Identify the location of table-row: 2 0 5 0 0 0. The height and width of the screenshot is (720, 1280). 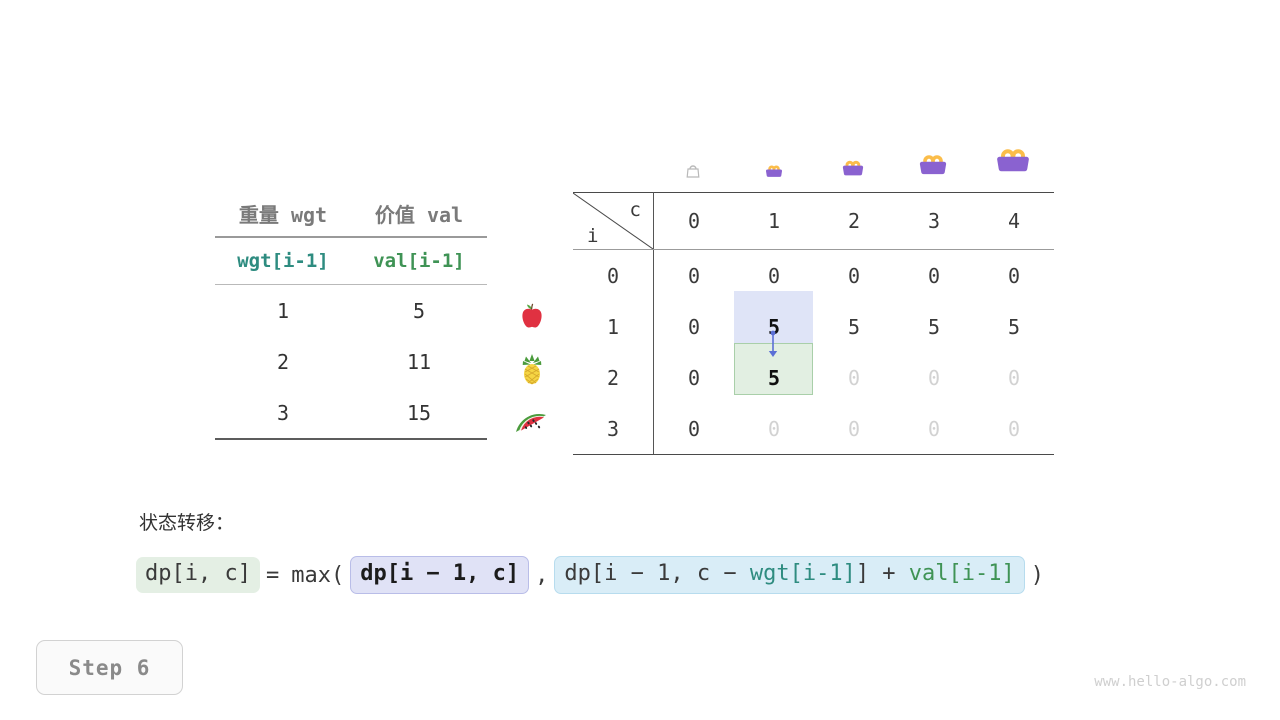
(813, 377).